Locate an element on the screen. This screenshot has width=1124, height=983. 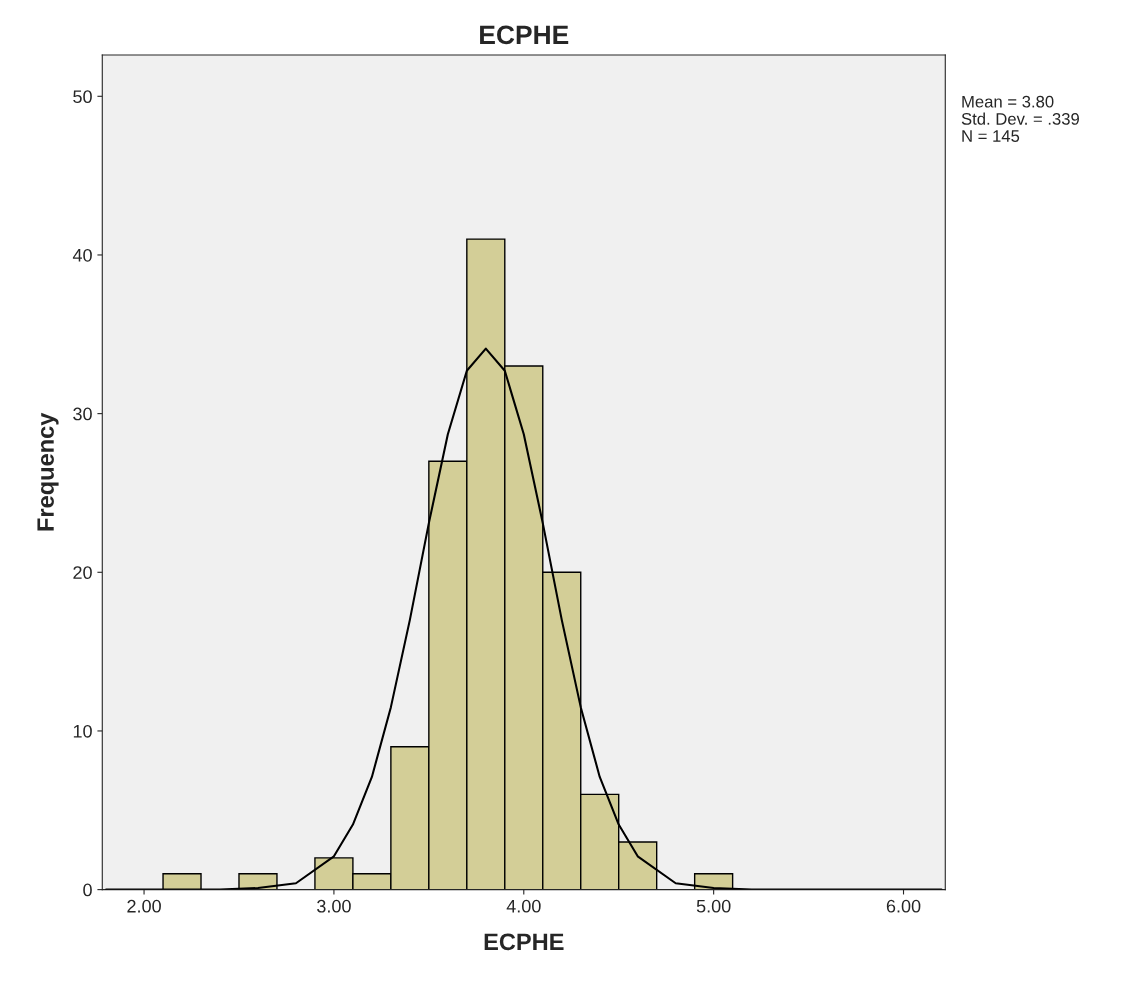
chart-title: ECPHE is located at coordinates (524, 35).